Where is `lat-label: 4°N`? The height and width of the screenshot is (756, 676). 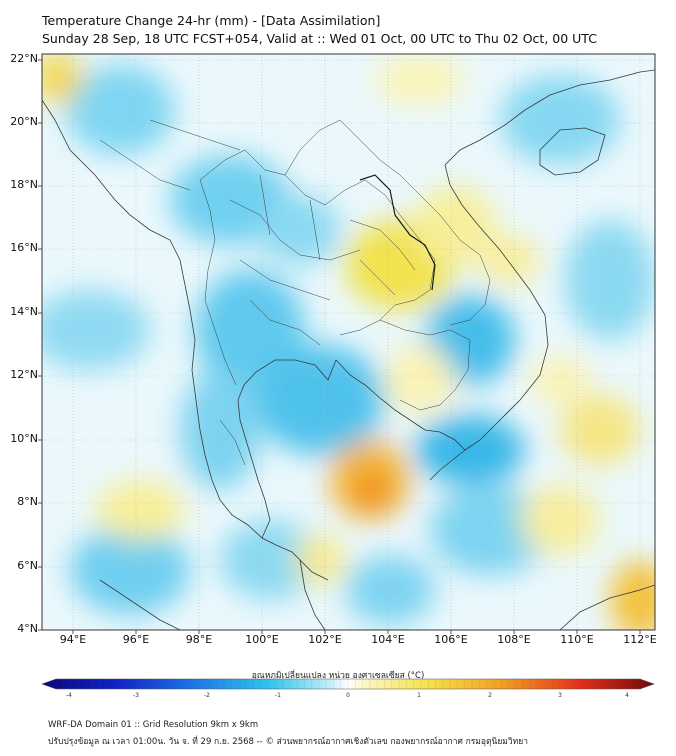 lat-label: 4°N is located at coordinates (27, 628).